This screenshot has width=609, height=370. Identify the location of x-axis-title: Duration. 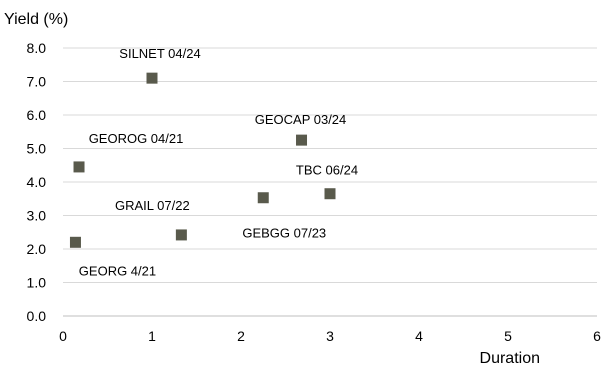
(510, 358).